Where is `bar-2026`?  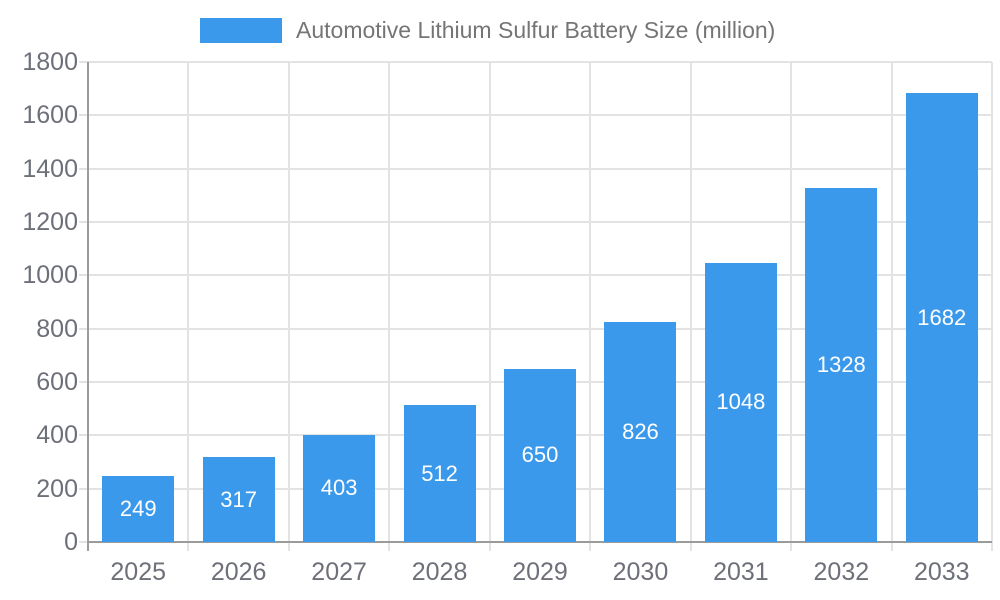
bar-2026 is located at coordinates (238, 499).